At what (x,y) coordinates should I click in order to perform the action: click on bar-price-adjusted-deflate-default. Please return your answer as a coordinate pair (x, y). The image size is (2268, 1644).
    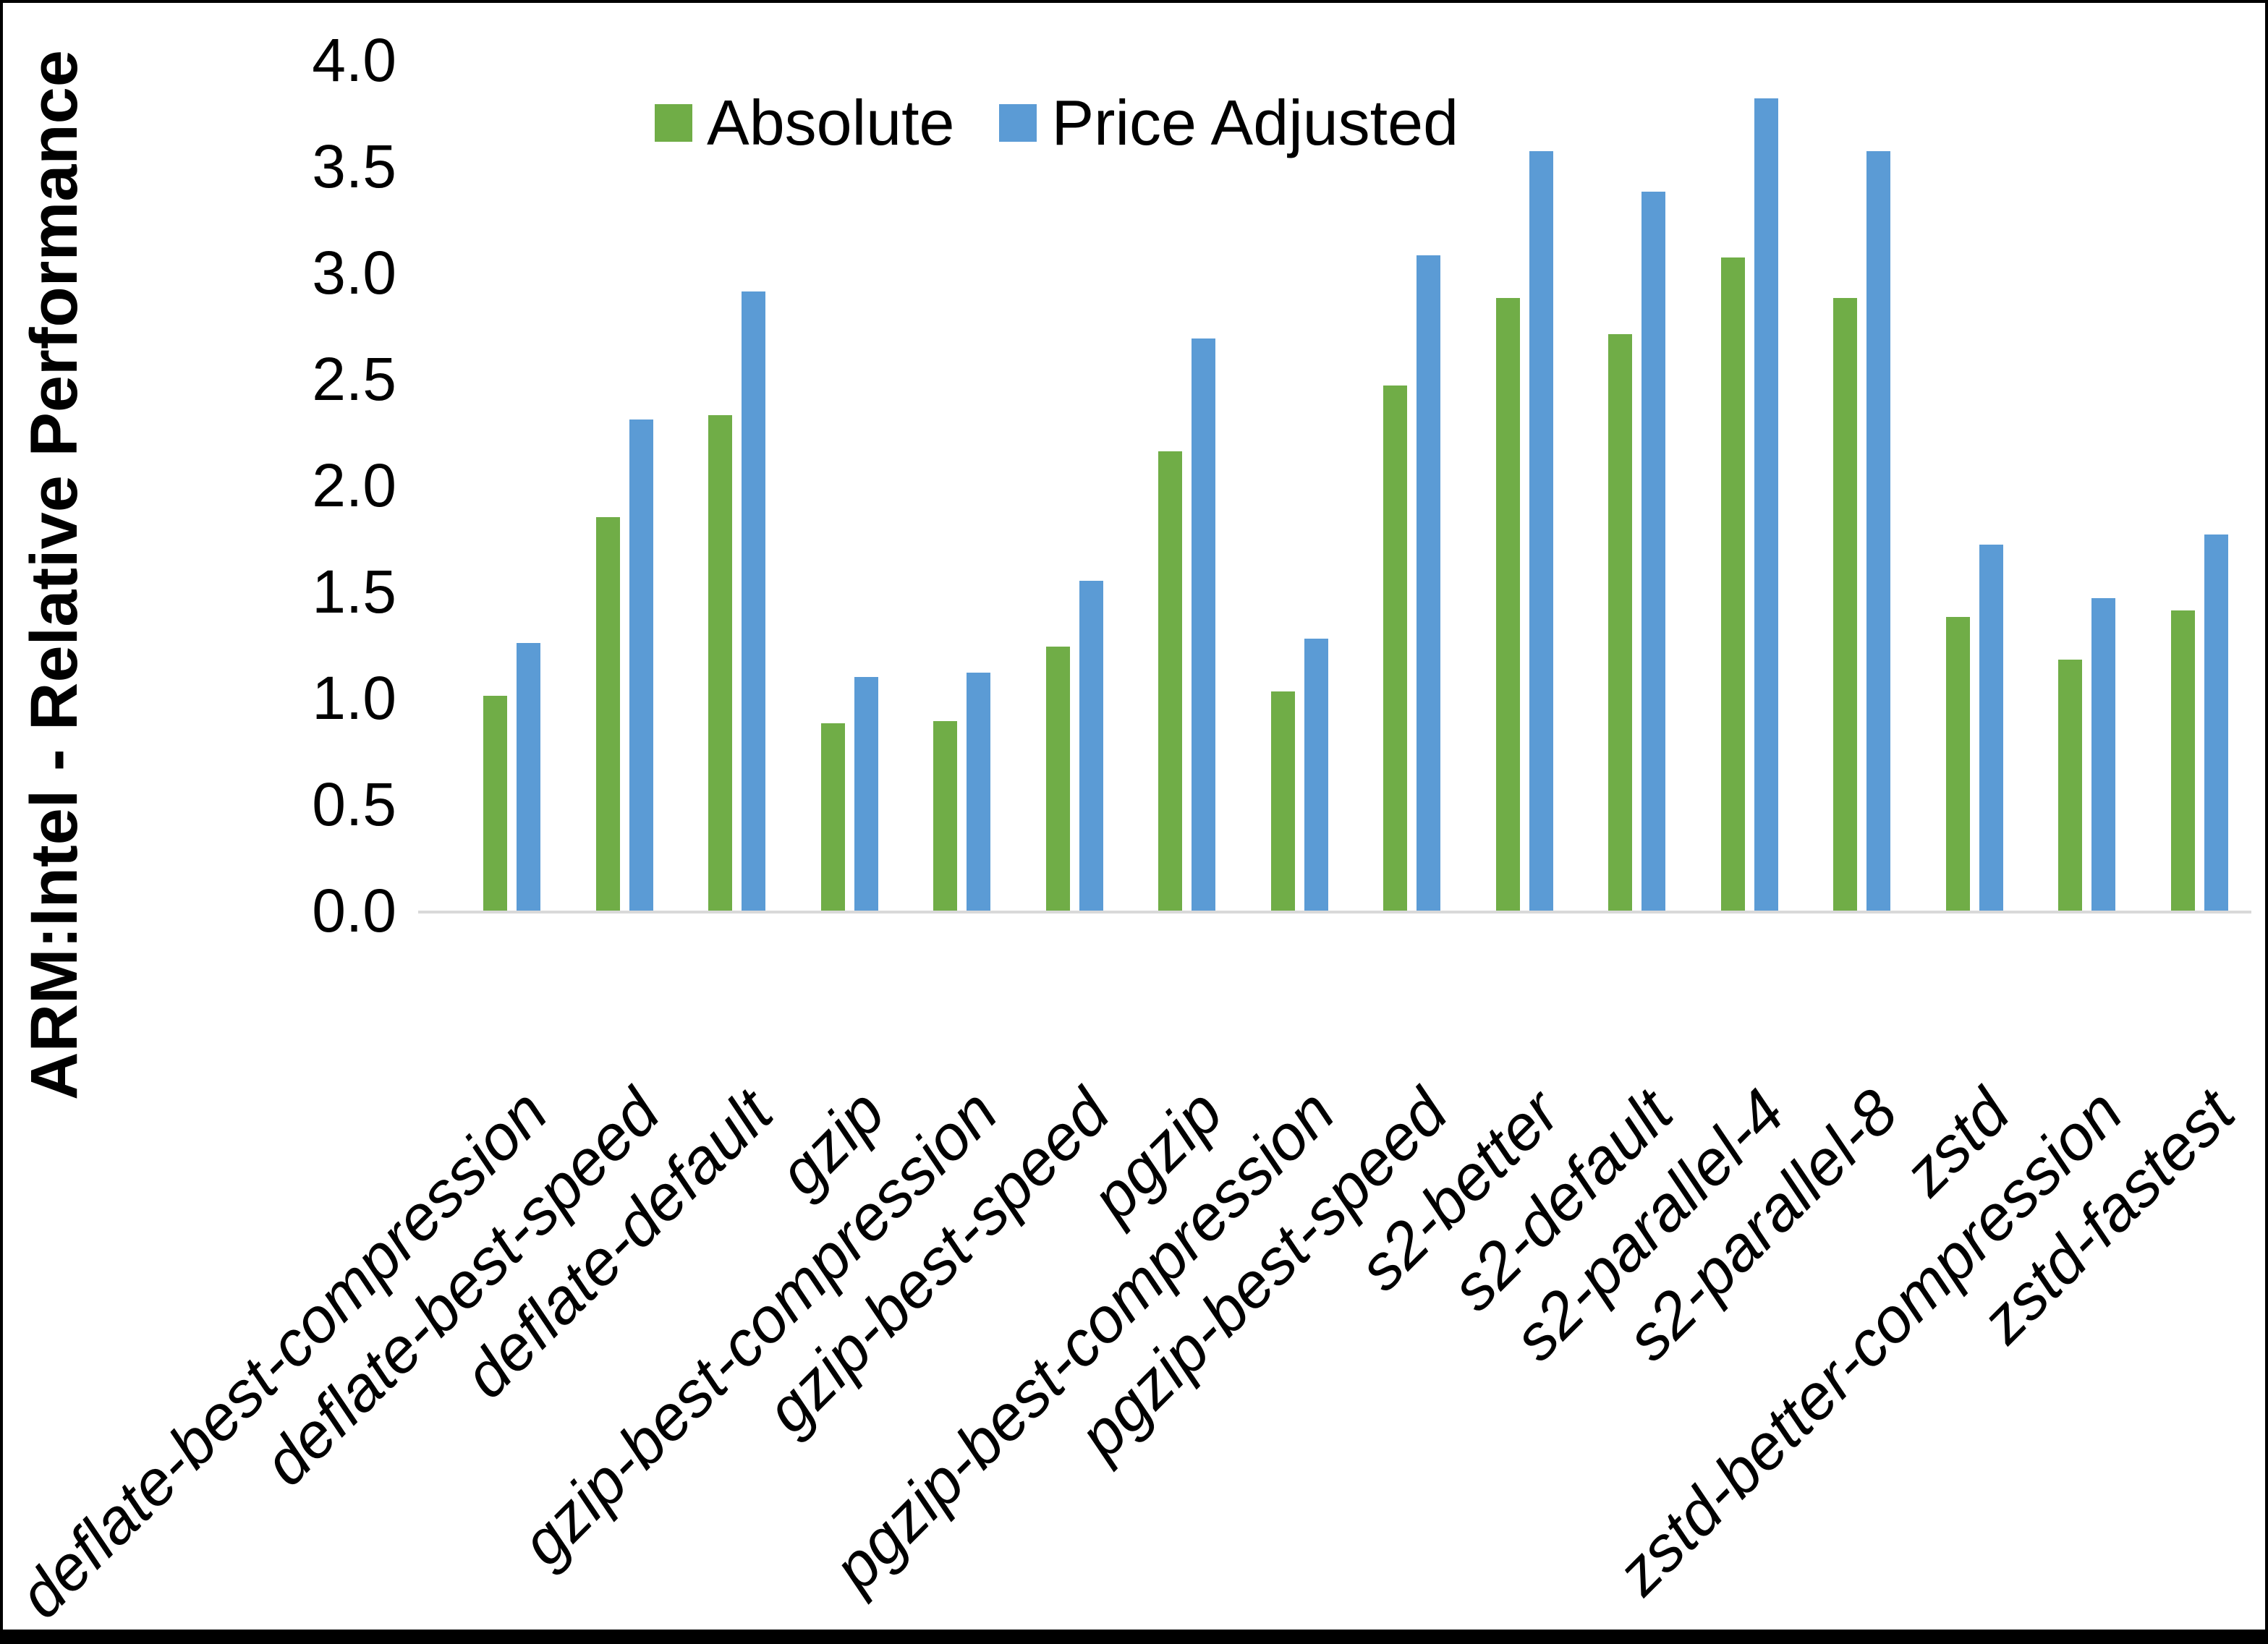
    Looking at the image, I should click on (753, 601).